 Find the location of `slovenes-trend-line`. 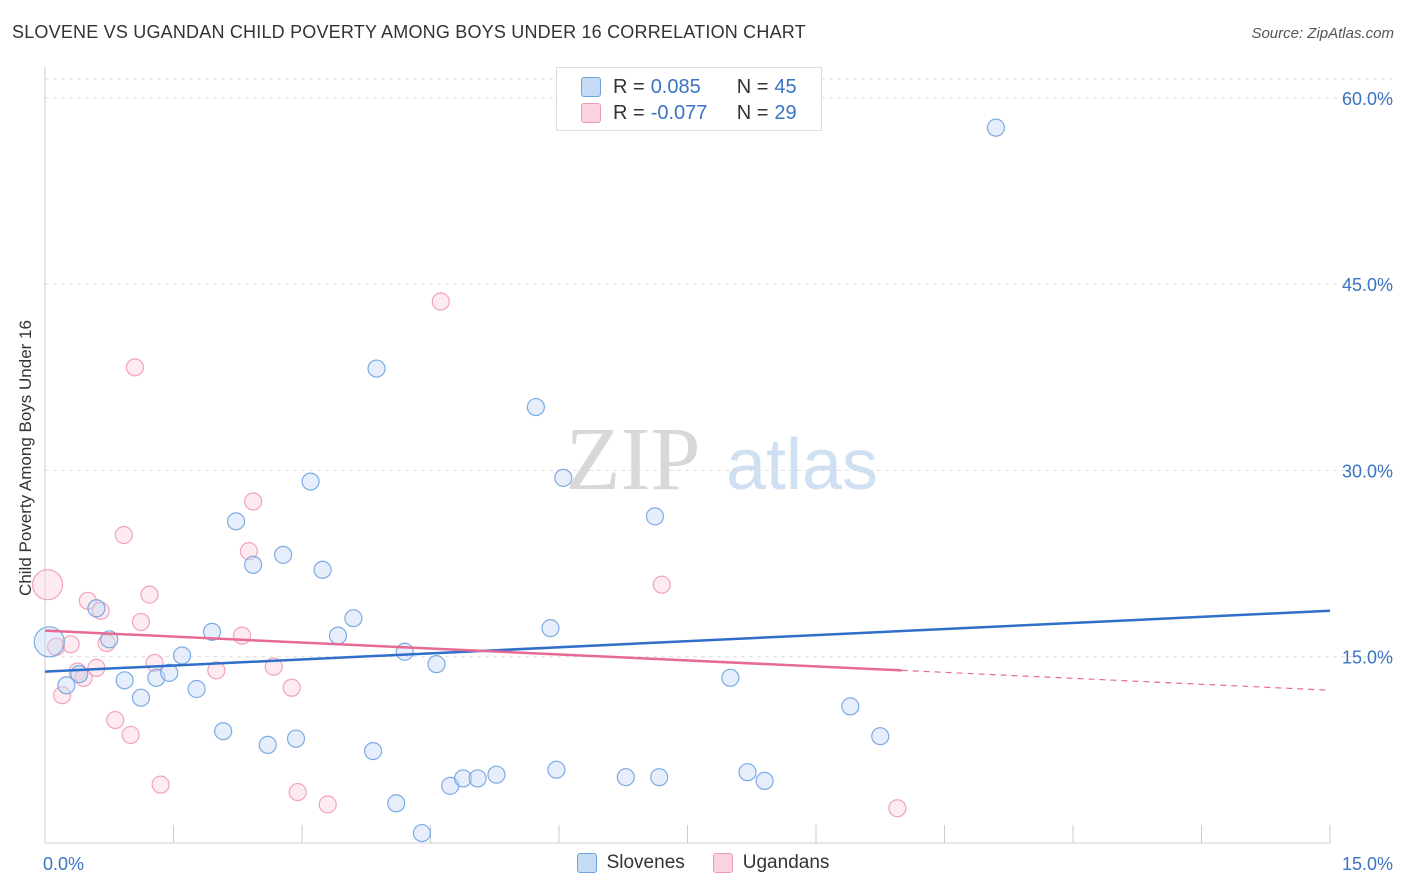

slovenes-trend-line is located at coordinates (687, 641).